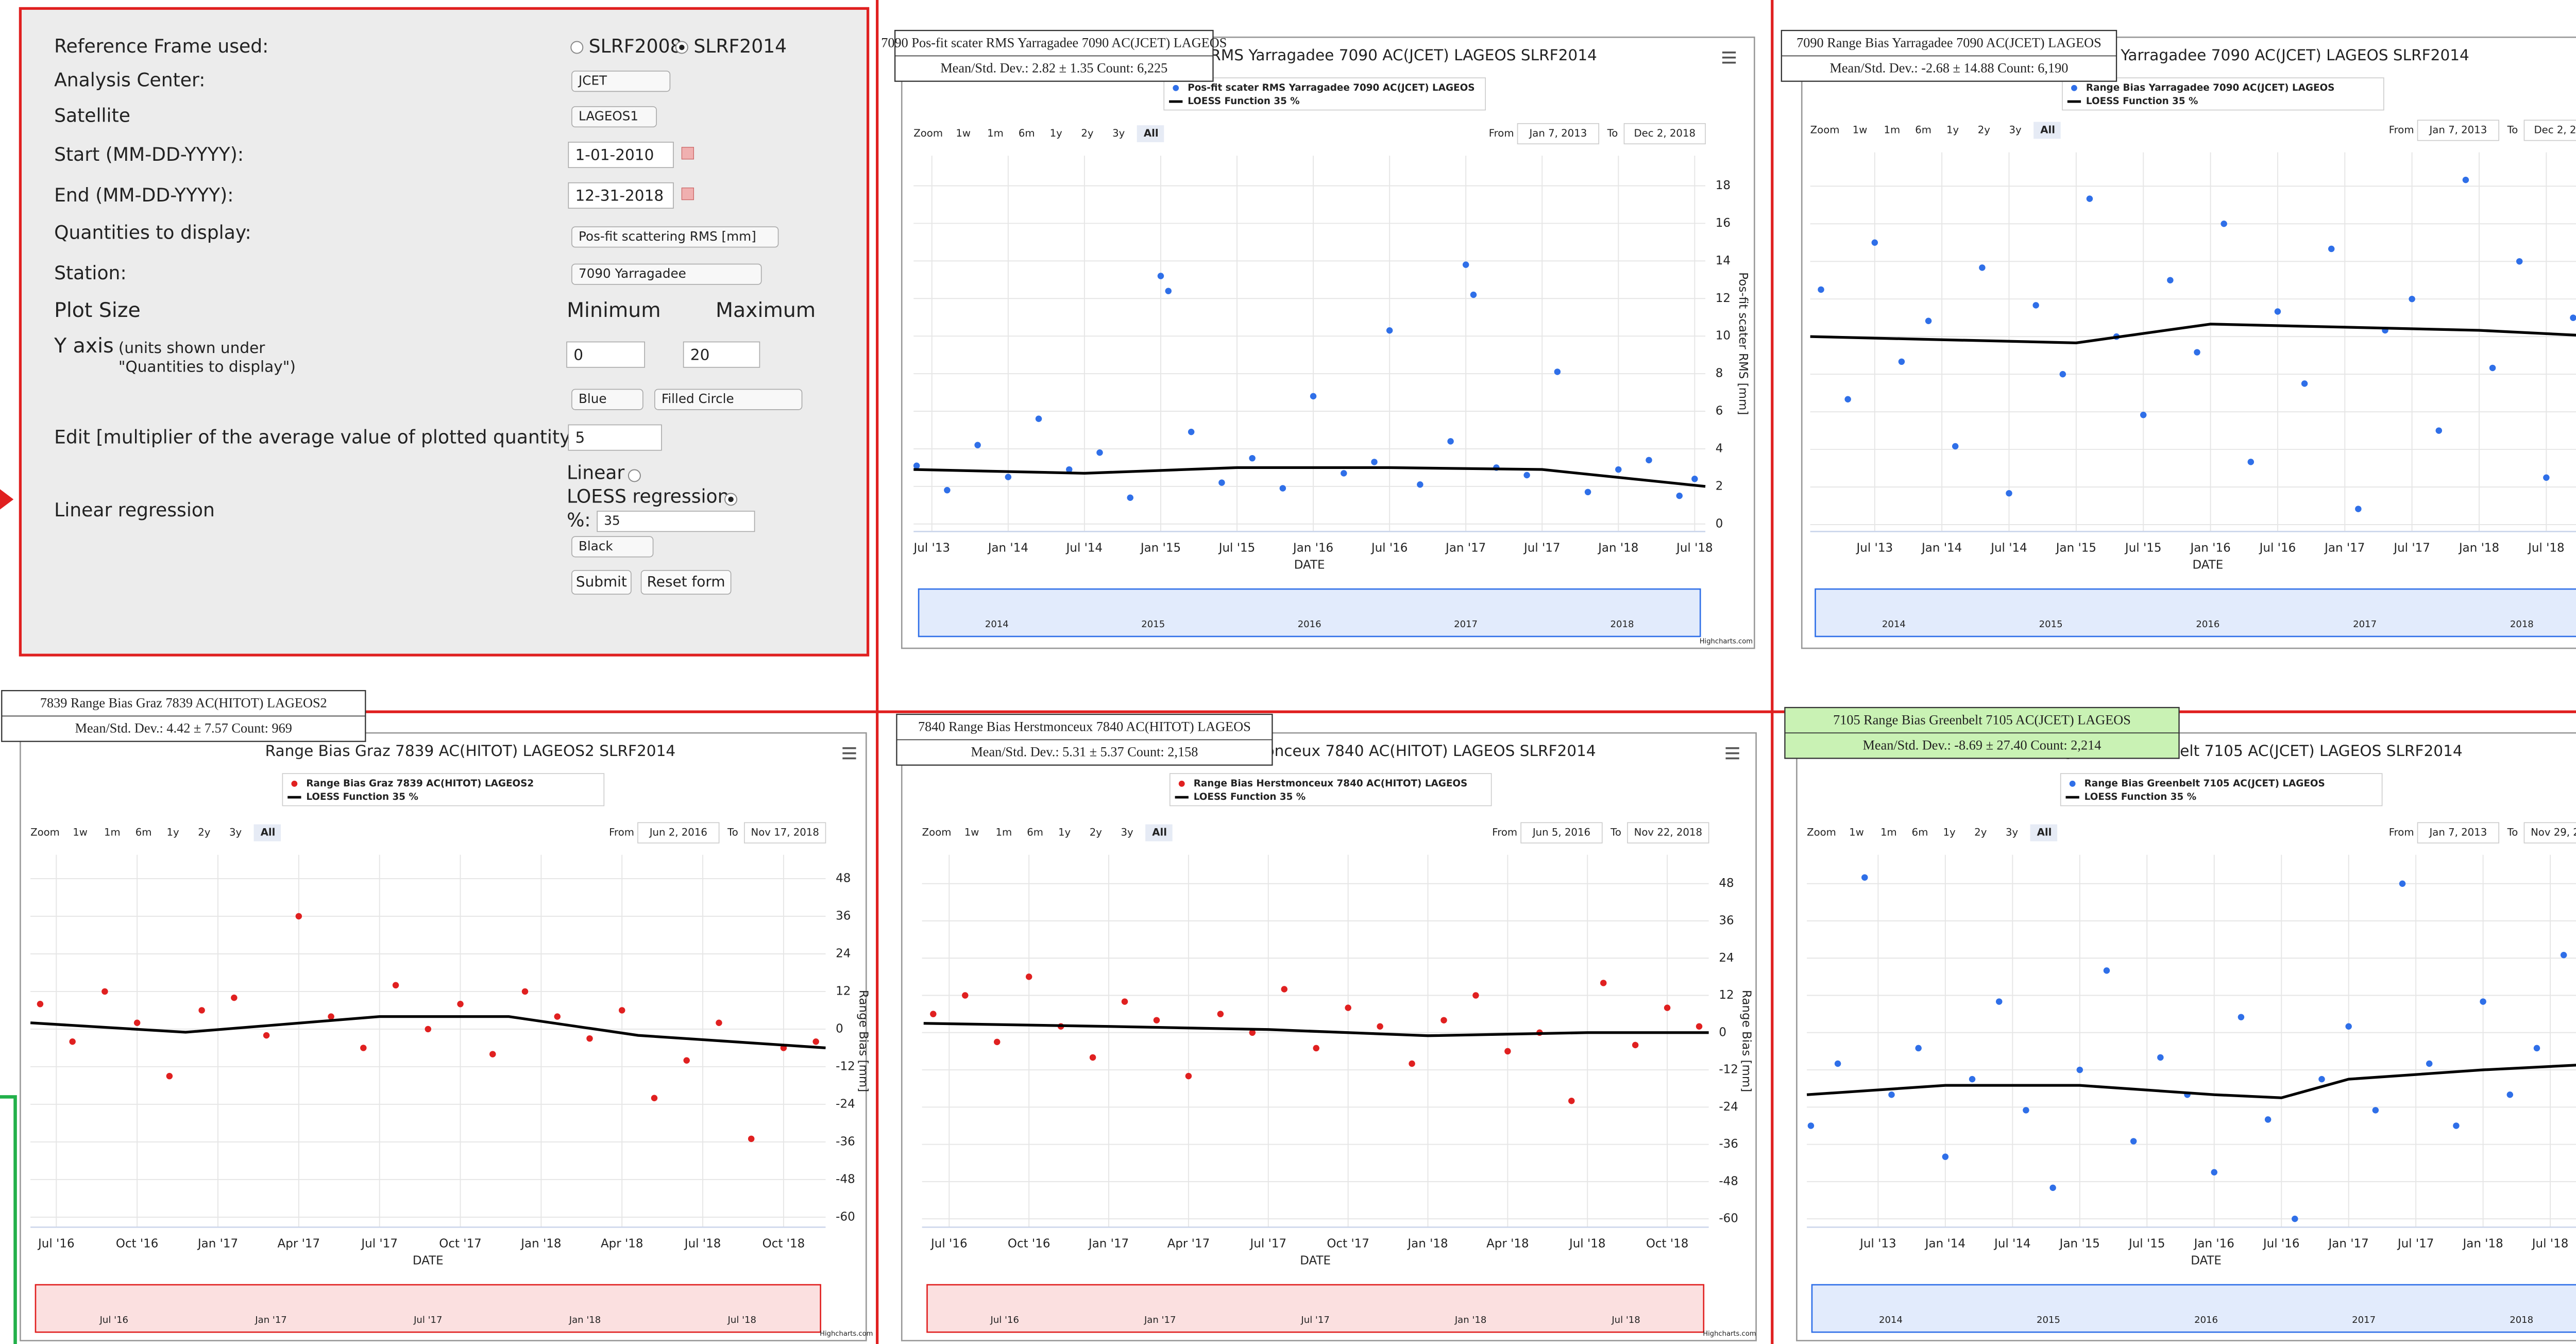 This screenshot has width=2576, height=1344. I want to click on navigator-label: 2018, so click(2522, 624).